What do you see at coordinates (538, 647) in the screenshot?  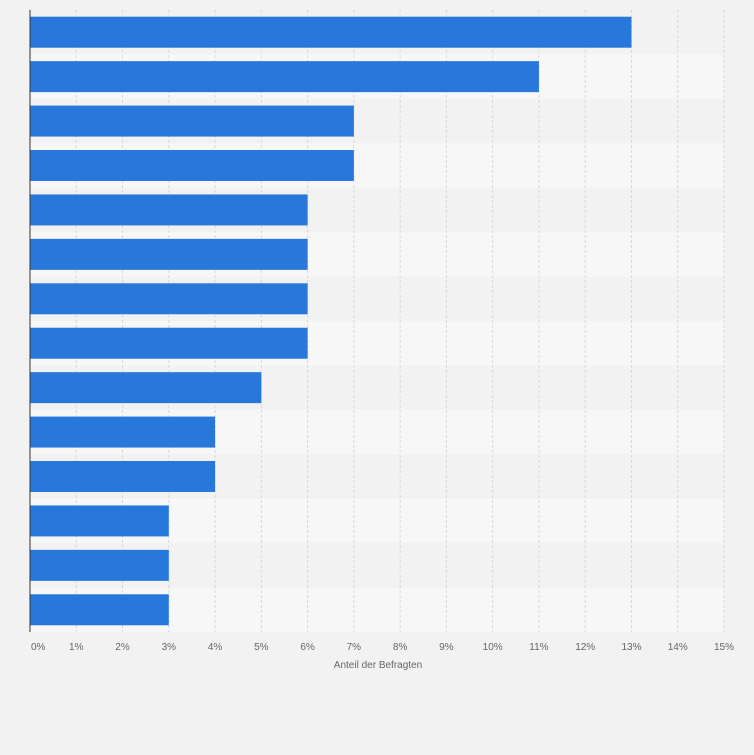 I see `x-tick-label: 11%` at bounding box center [538, 647].